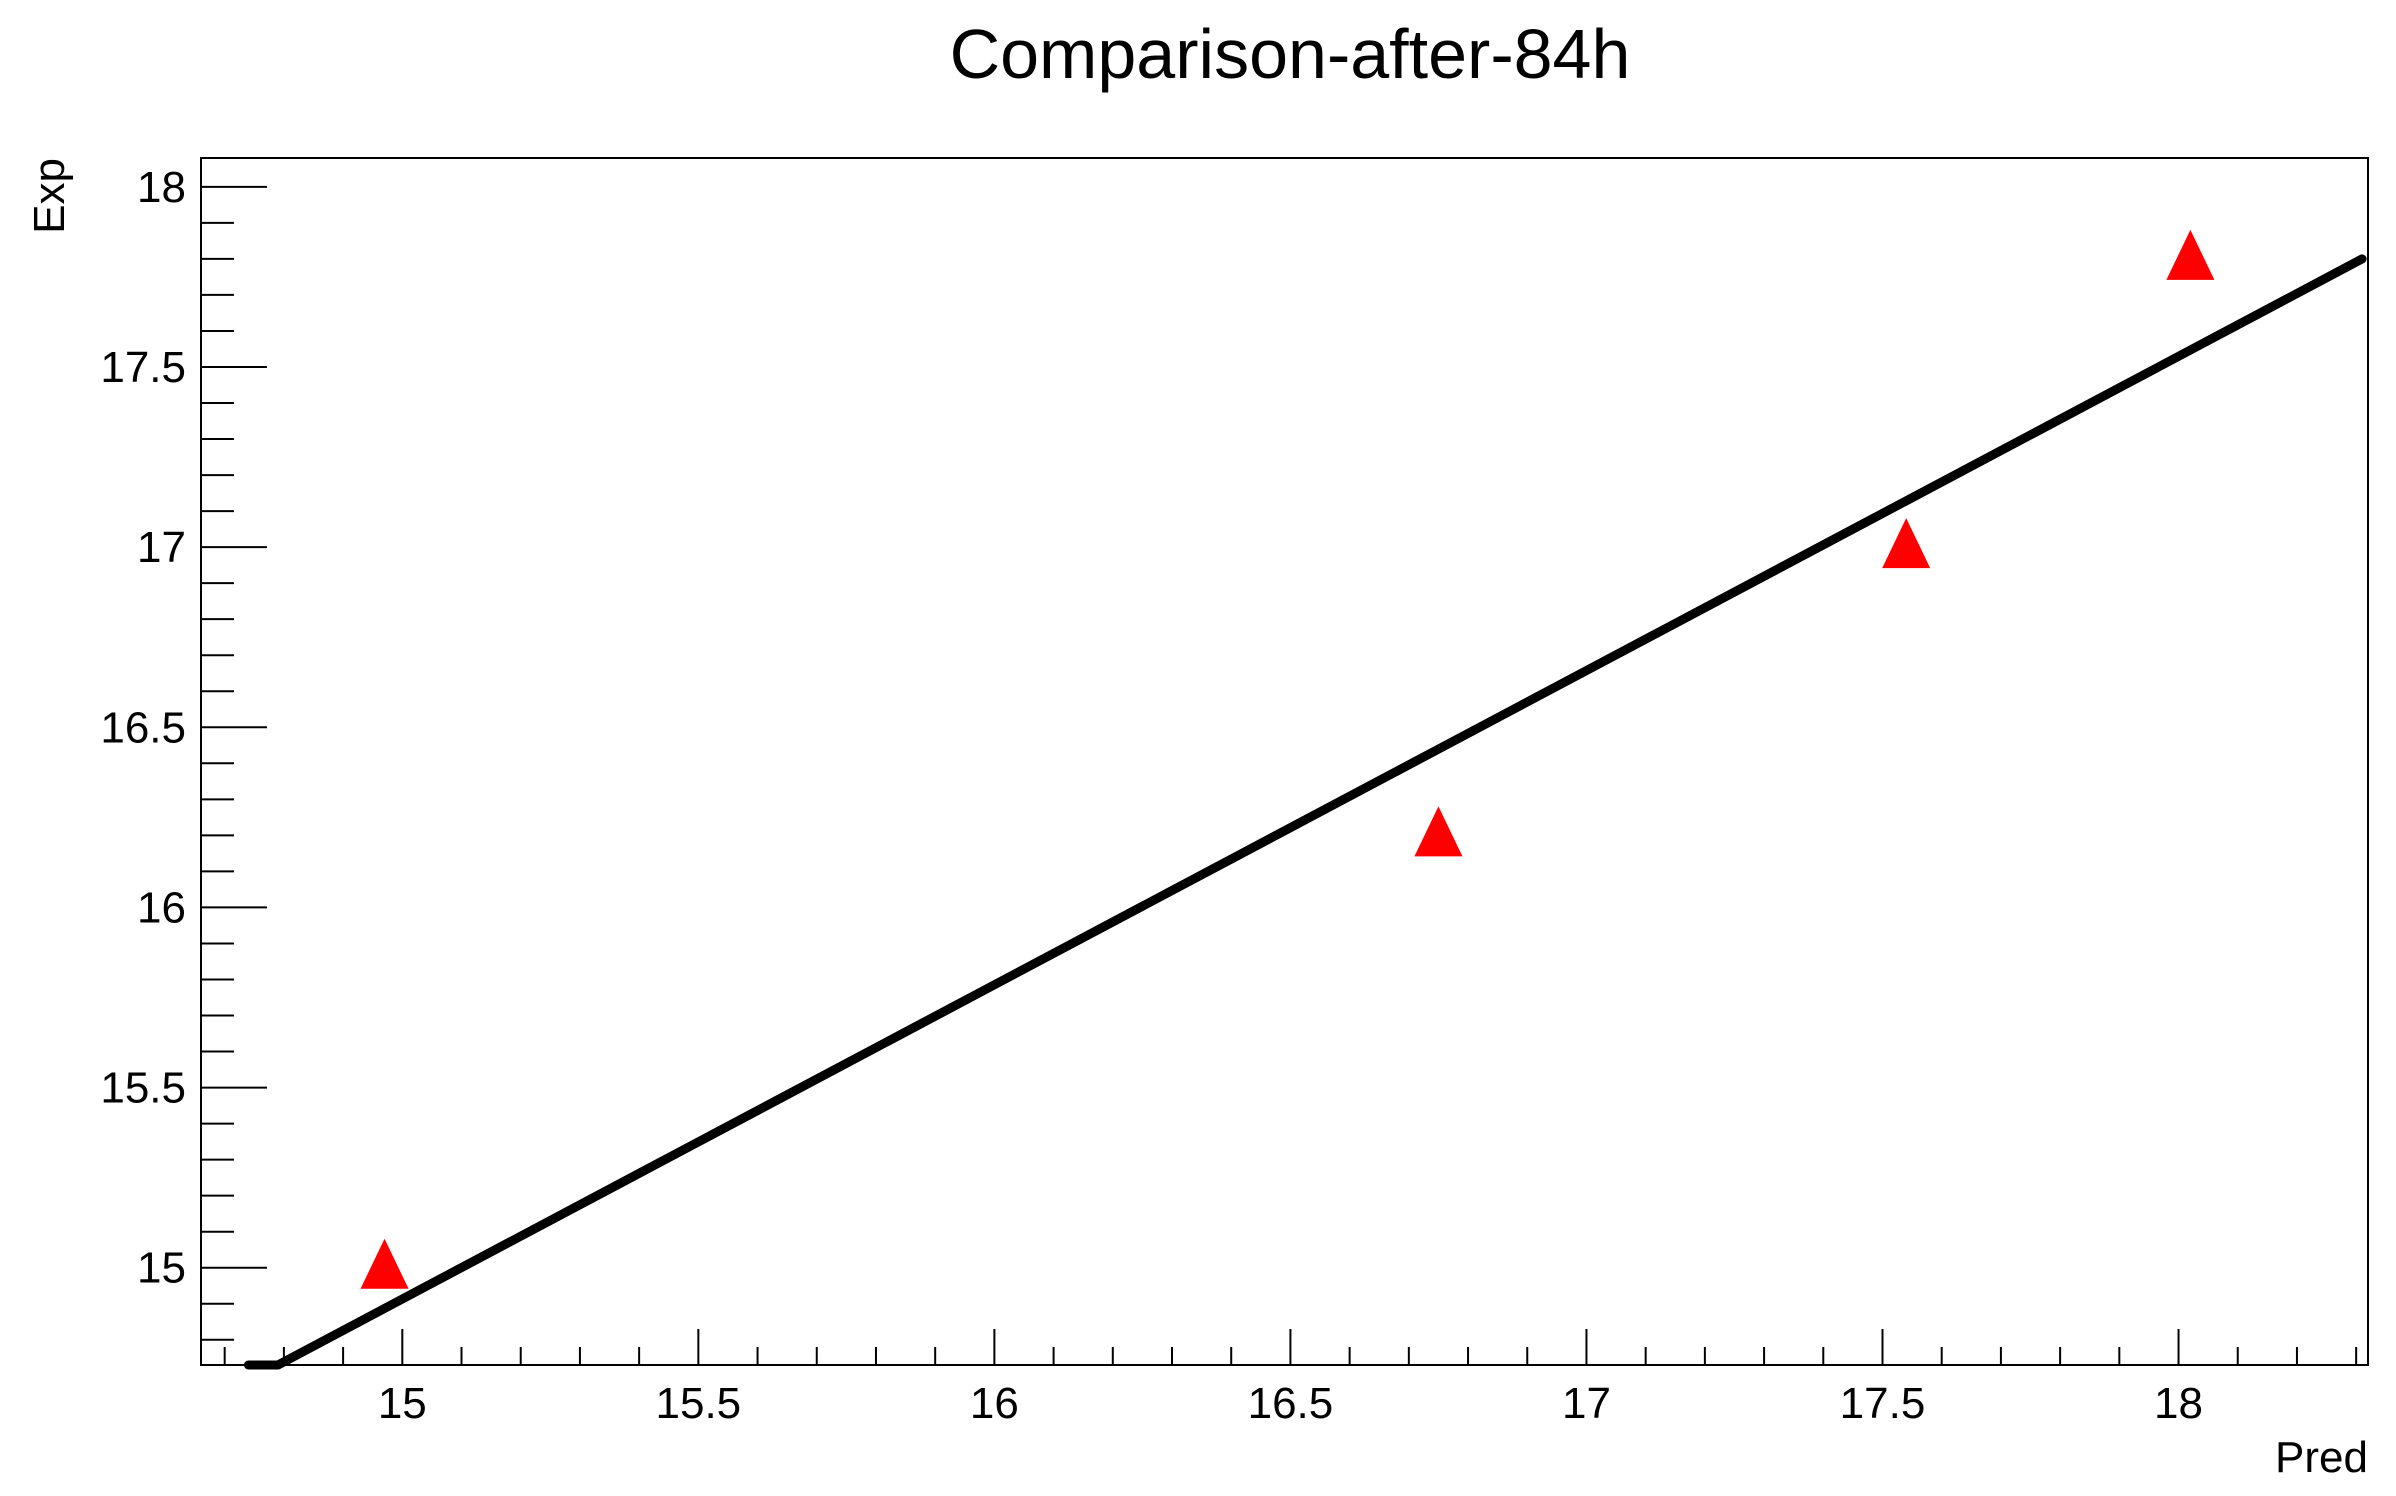  What do you see at coordinates (143, 1088) in the screenshot?
I see `y-tick-label: 15.5` at bounding box center [143, 1088].